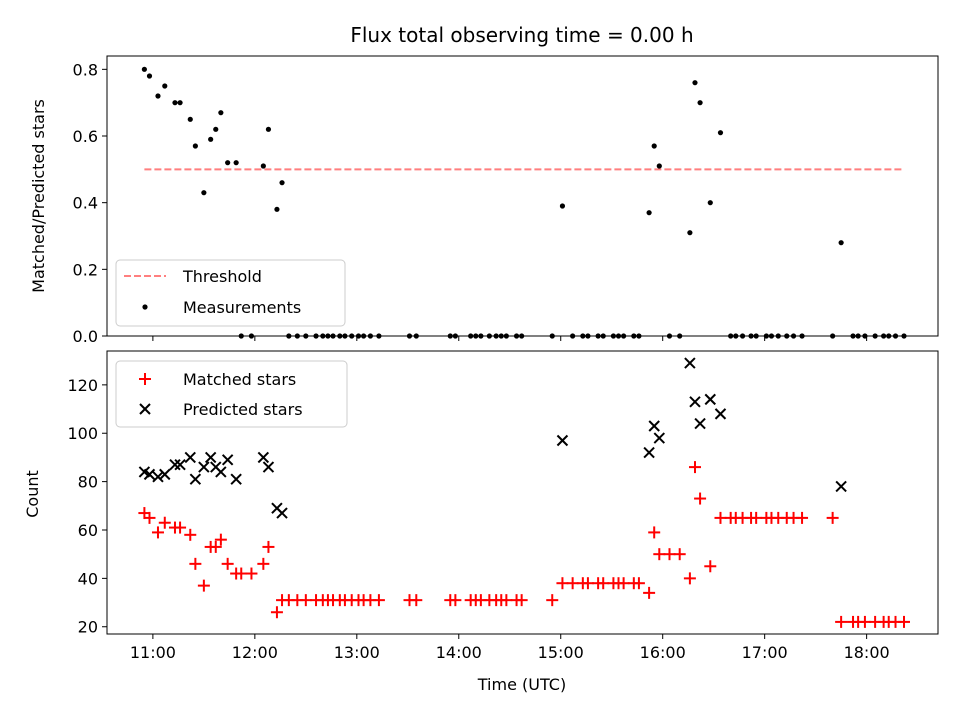 The image size is (960, 724). I want to click on top-y-tick-label: 0.2, so click(85, 269).